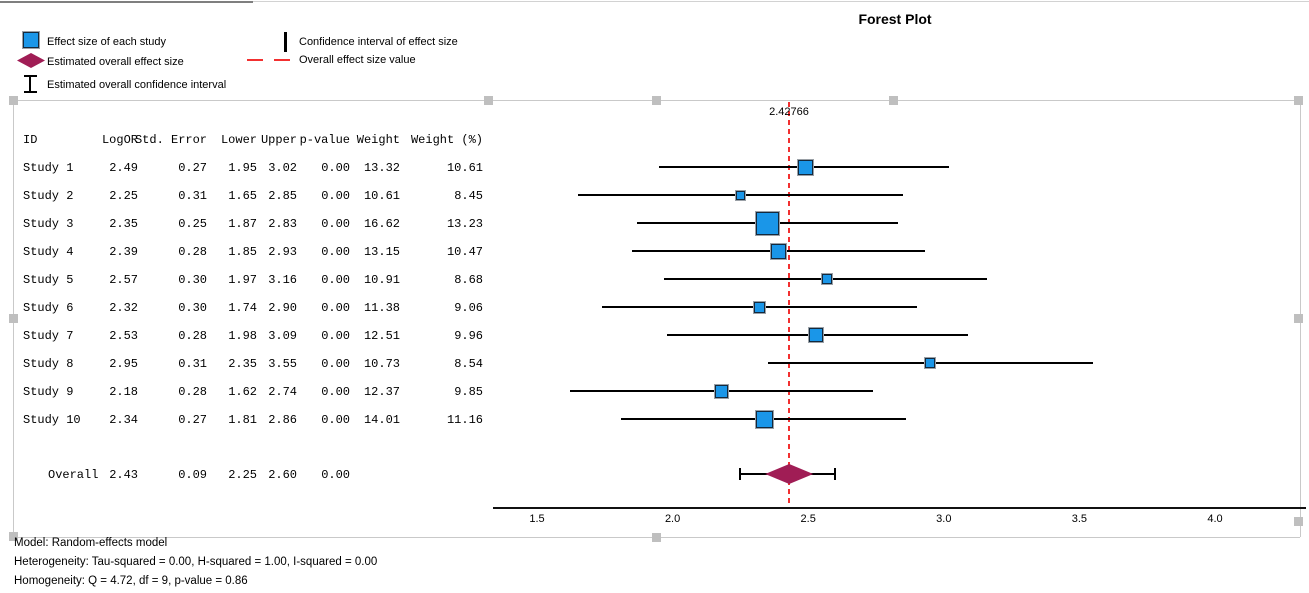 The image size is (1309, 593). I want to click on ibeam-stem, so click(30, 84).